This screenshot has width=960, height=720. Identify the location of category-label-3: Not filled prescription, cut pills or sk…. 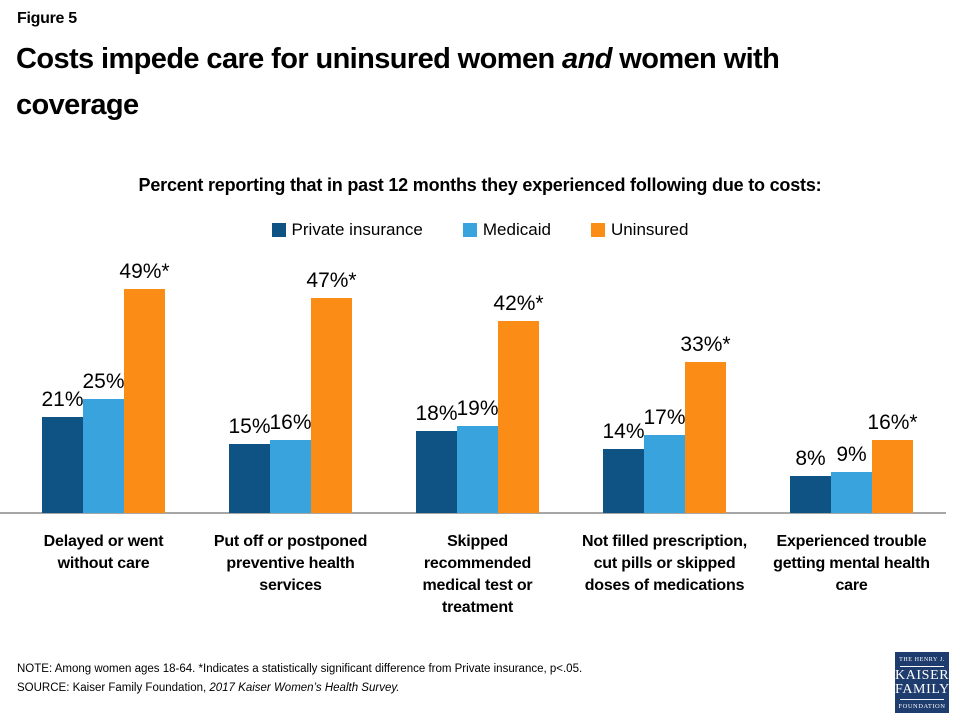
(664, 563).